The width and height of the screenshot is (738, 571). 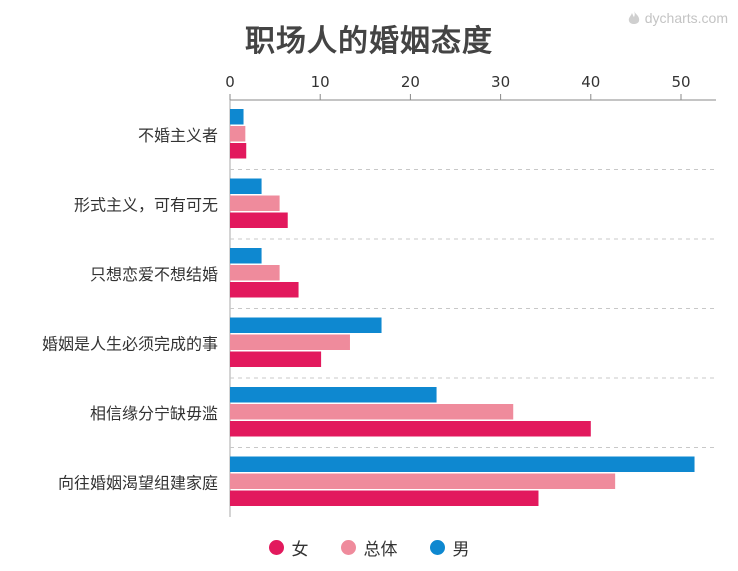 What do you see at coordinates (633, 17) in the screenshot?
I see `flame-logo-icon` at bounding box center [633, 17].